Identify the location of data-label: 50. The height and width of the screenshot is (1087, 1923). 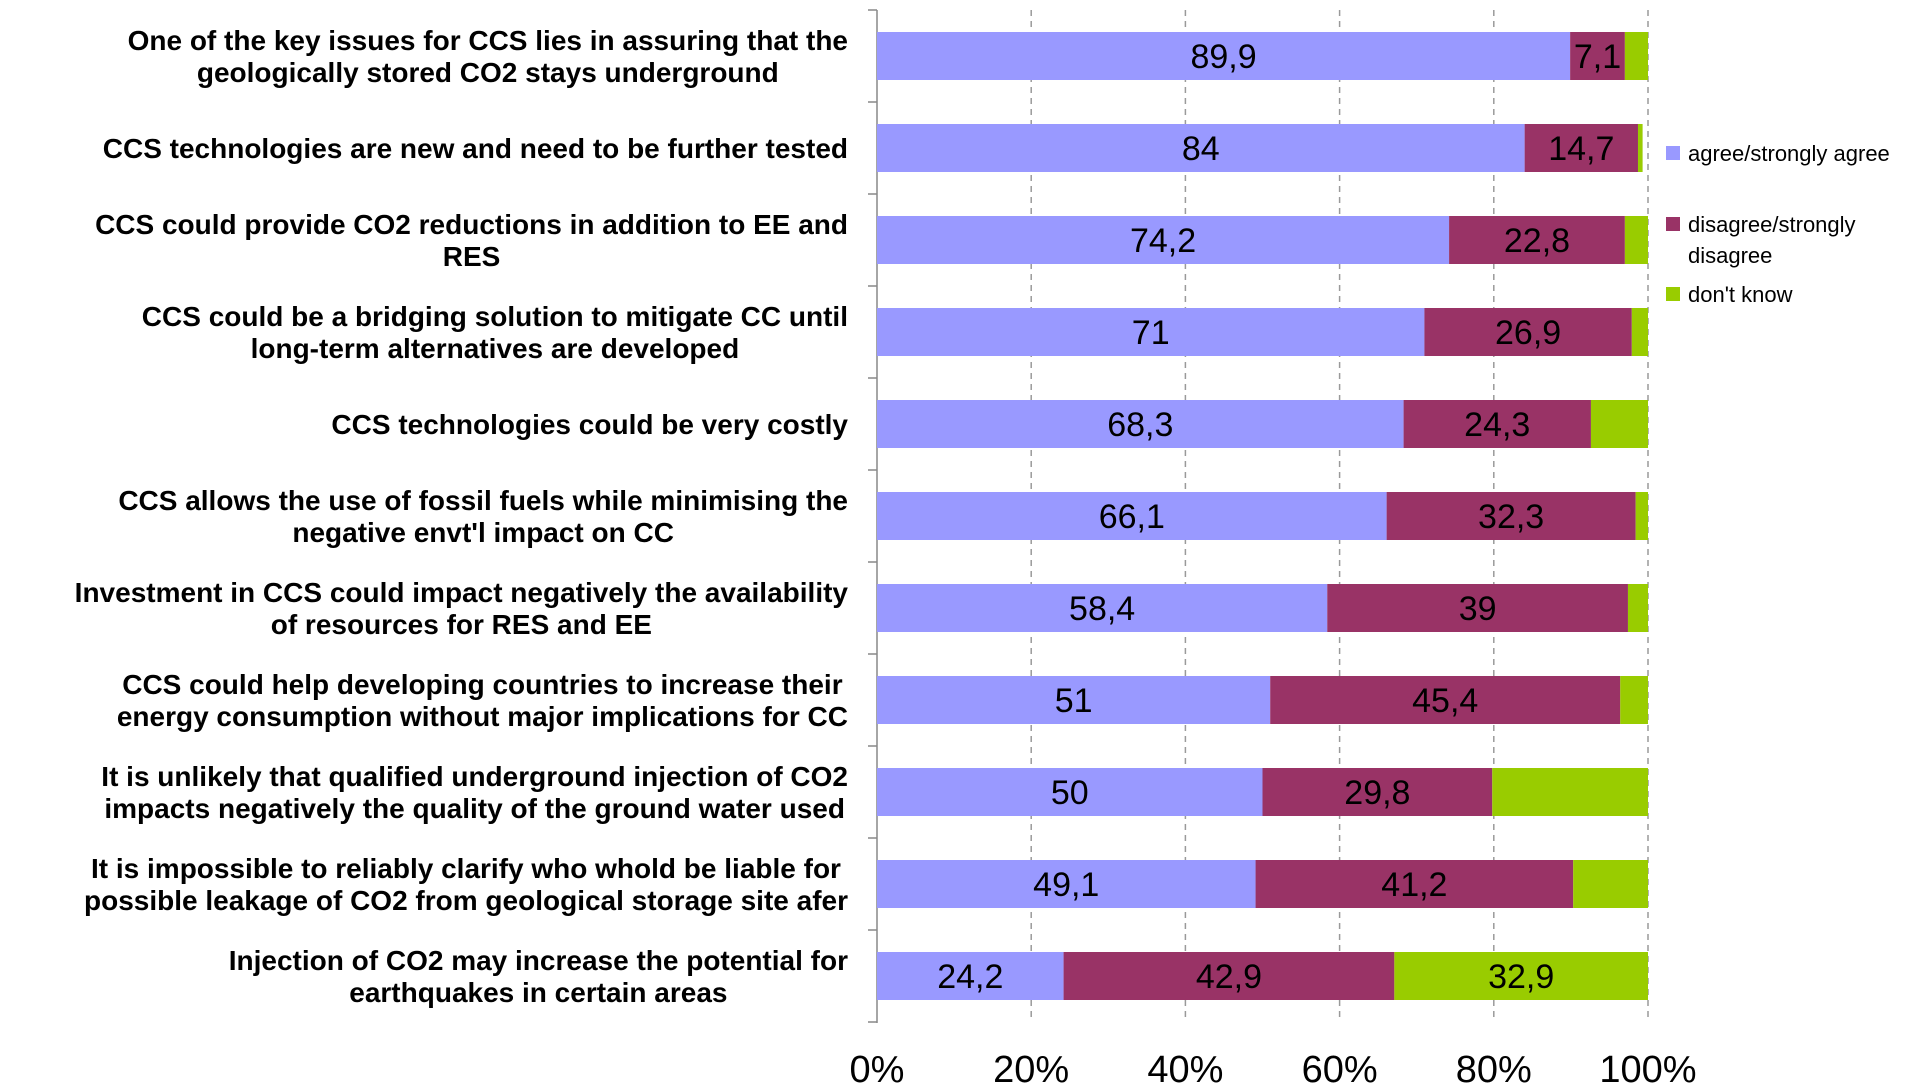
(1070, 793).